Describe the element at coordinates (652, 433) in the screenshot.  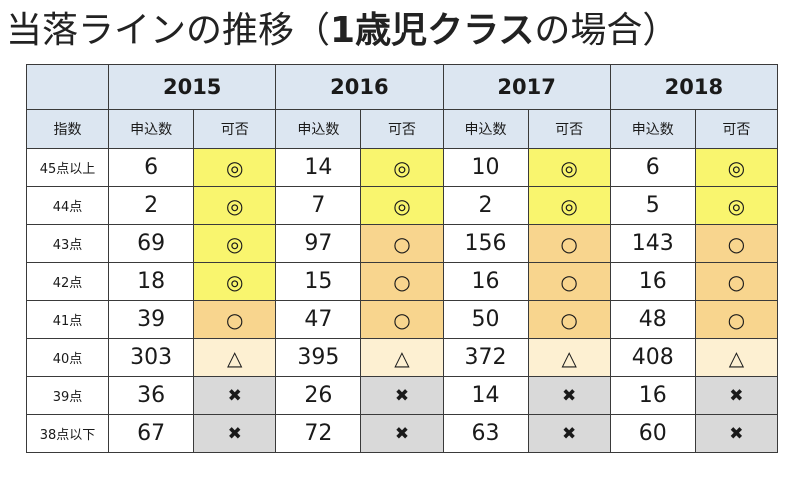
I see `applicant-count: 60` at that location.